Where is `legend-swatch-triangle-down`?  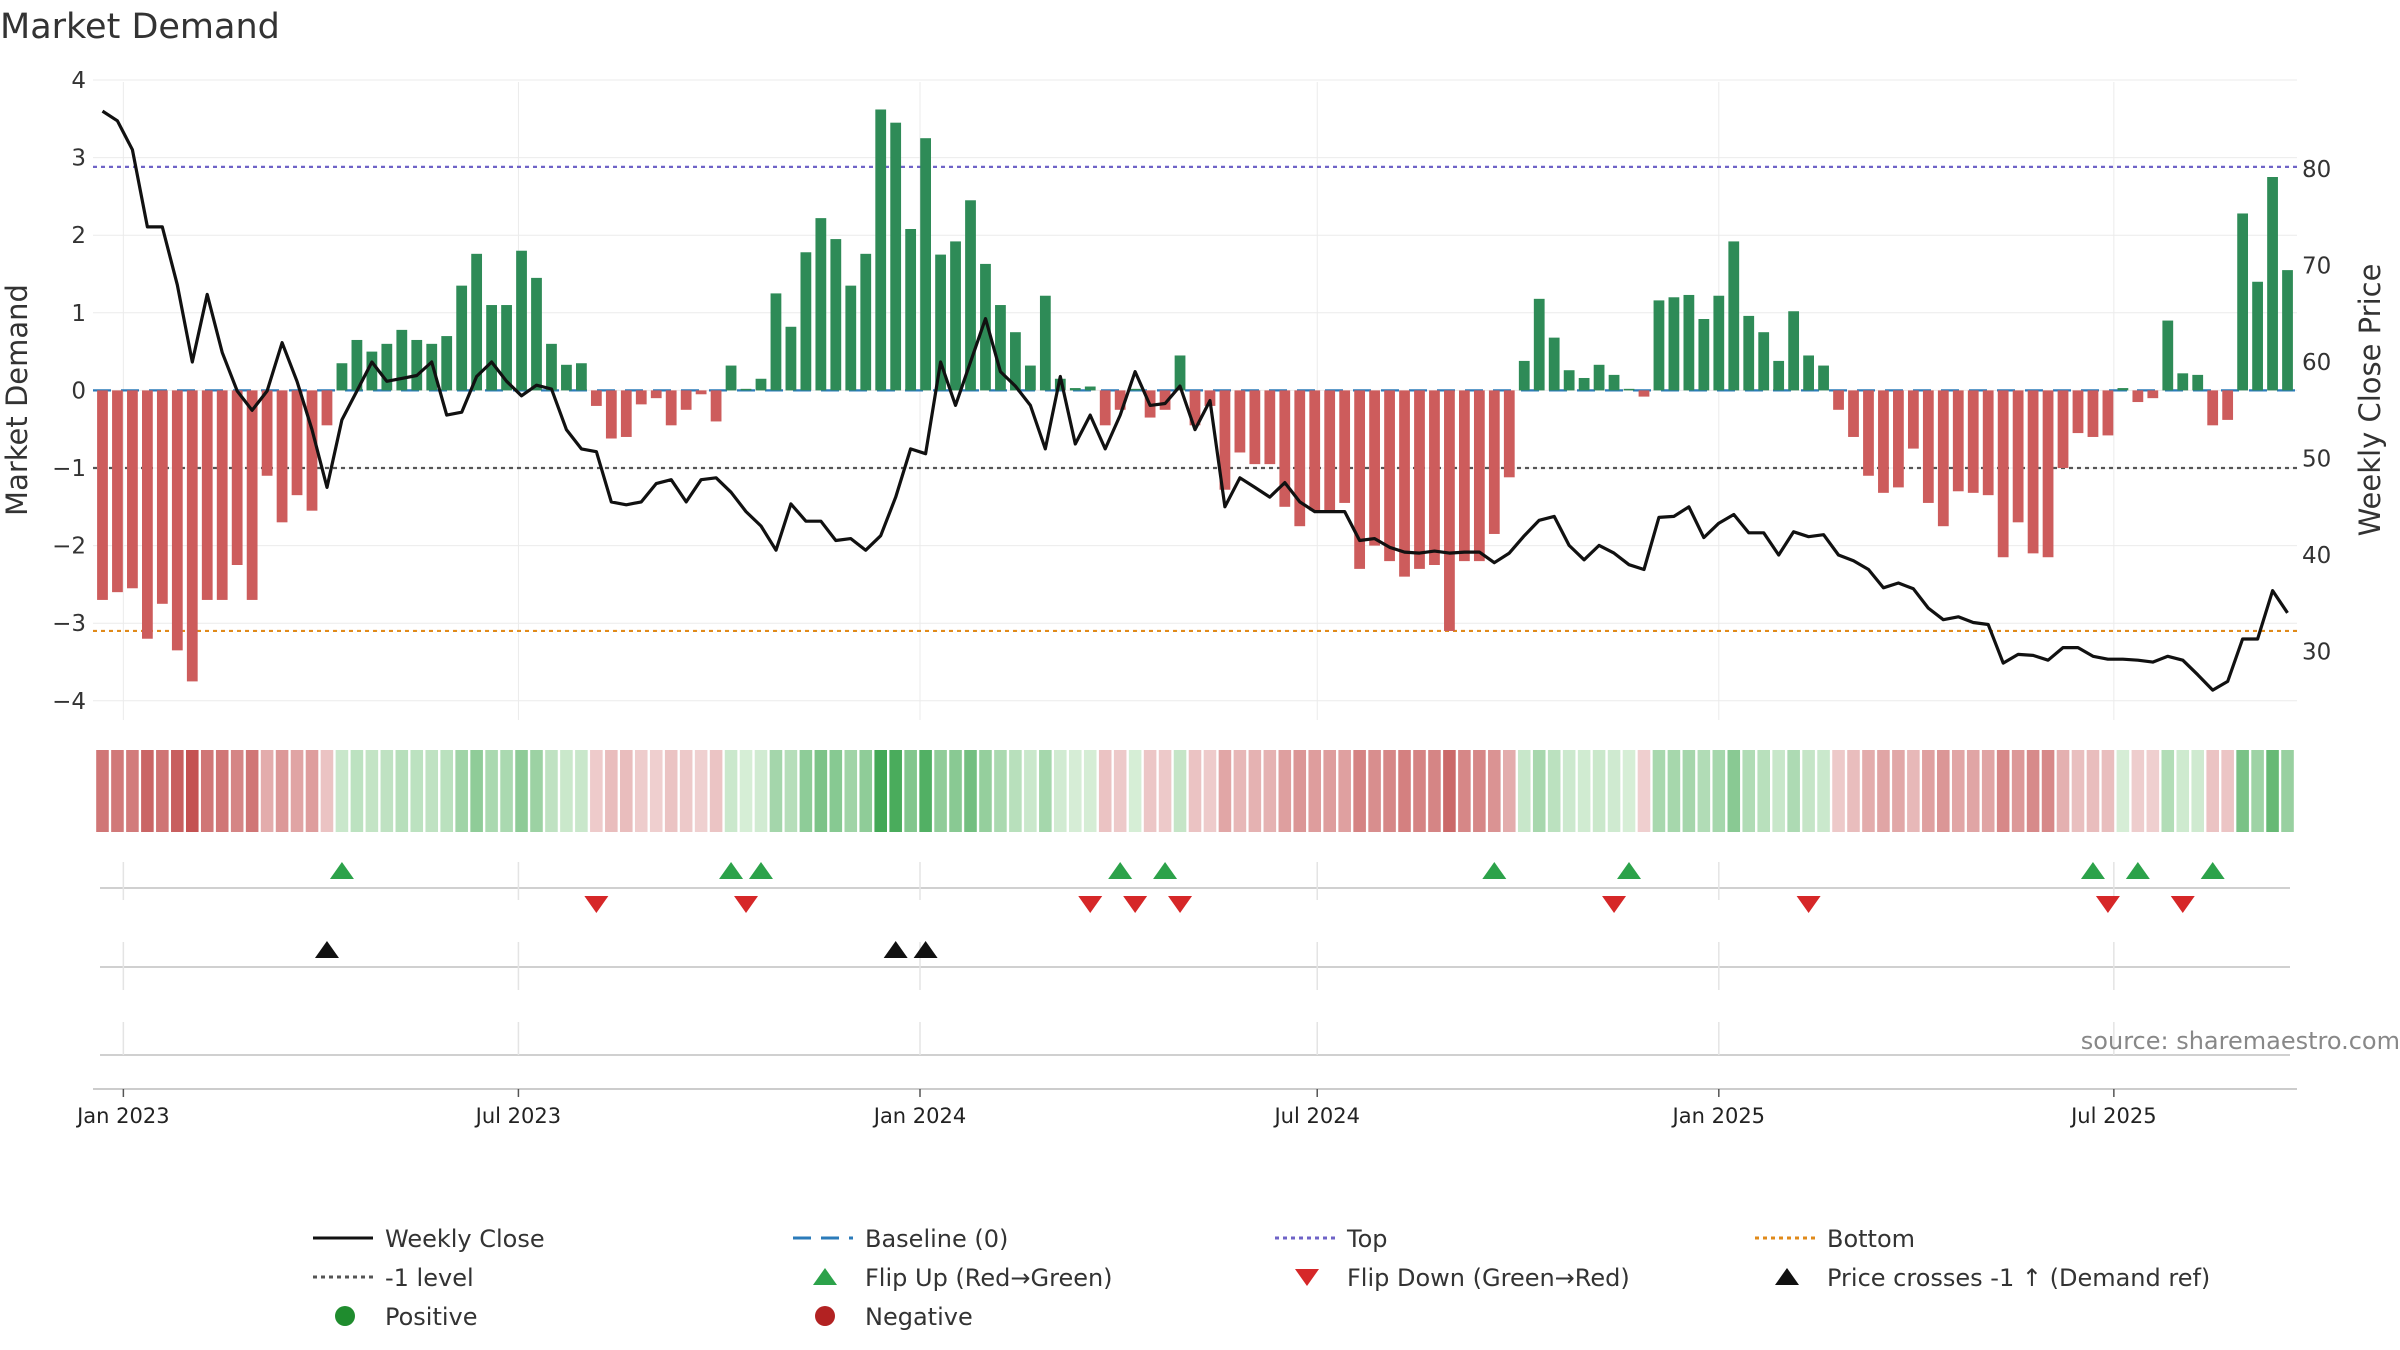 legend-swatch-triangle-down is located at coordinates (1307, 1277).